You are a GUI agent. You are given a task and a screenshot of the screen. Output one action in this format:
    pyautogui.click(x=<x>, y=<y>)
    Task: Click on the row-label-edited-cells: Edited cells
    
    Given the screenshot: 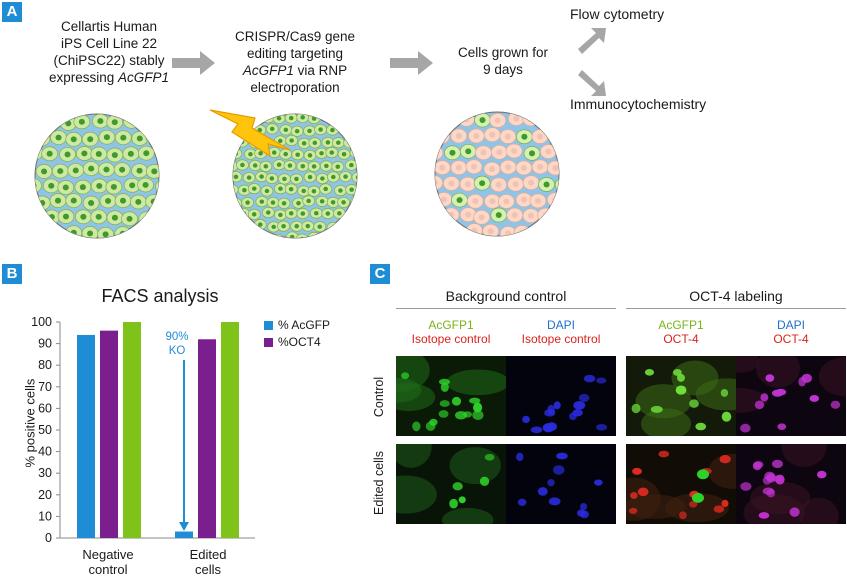 What is the action you would take?
    pyautogui.click(x=379, y=483)
    